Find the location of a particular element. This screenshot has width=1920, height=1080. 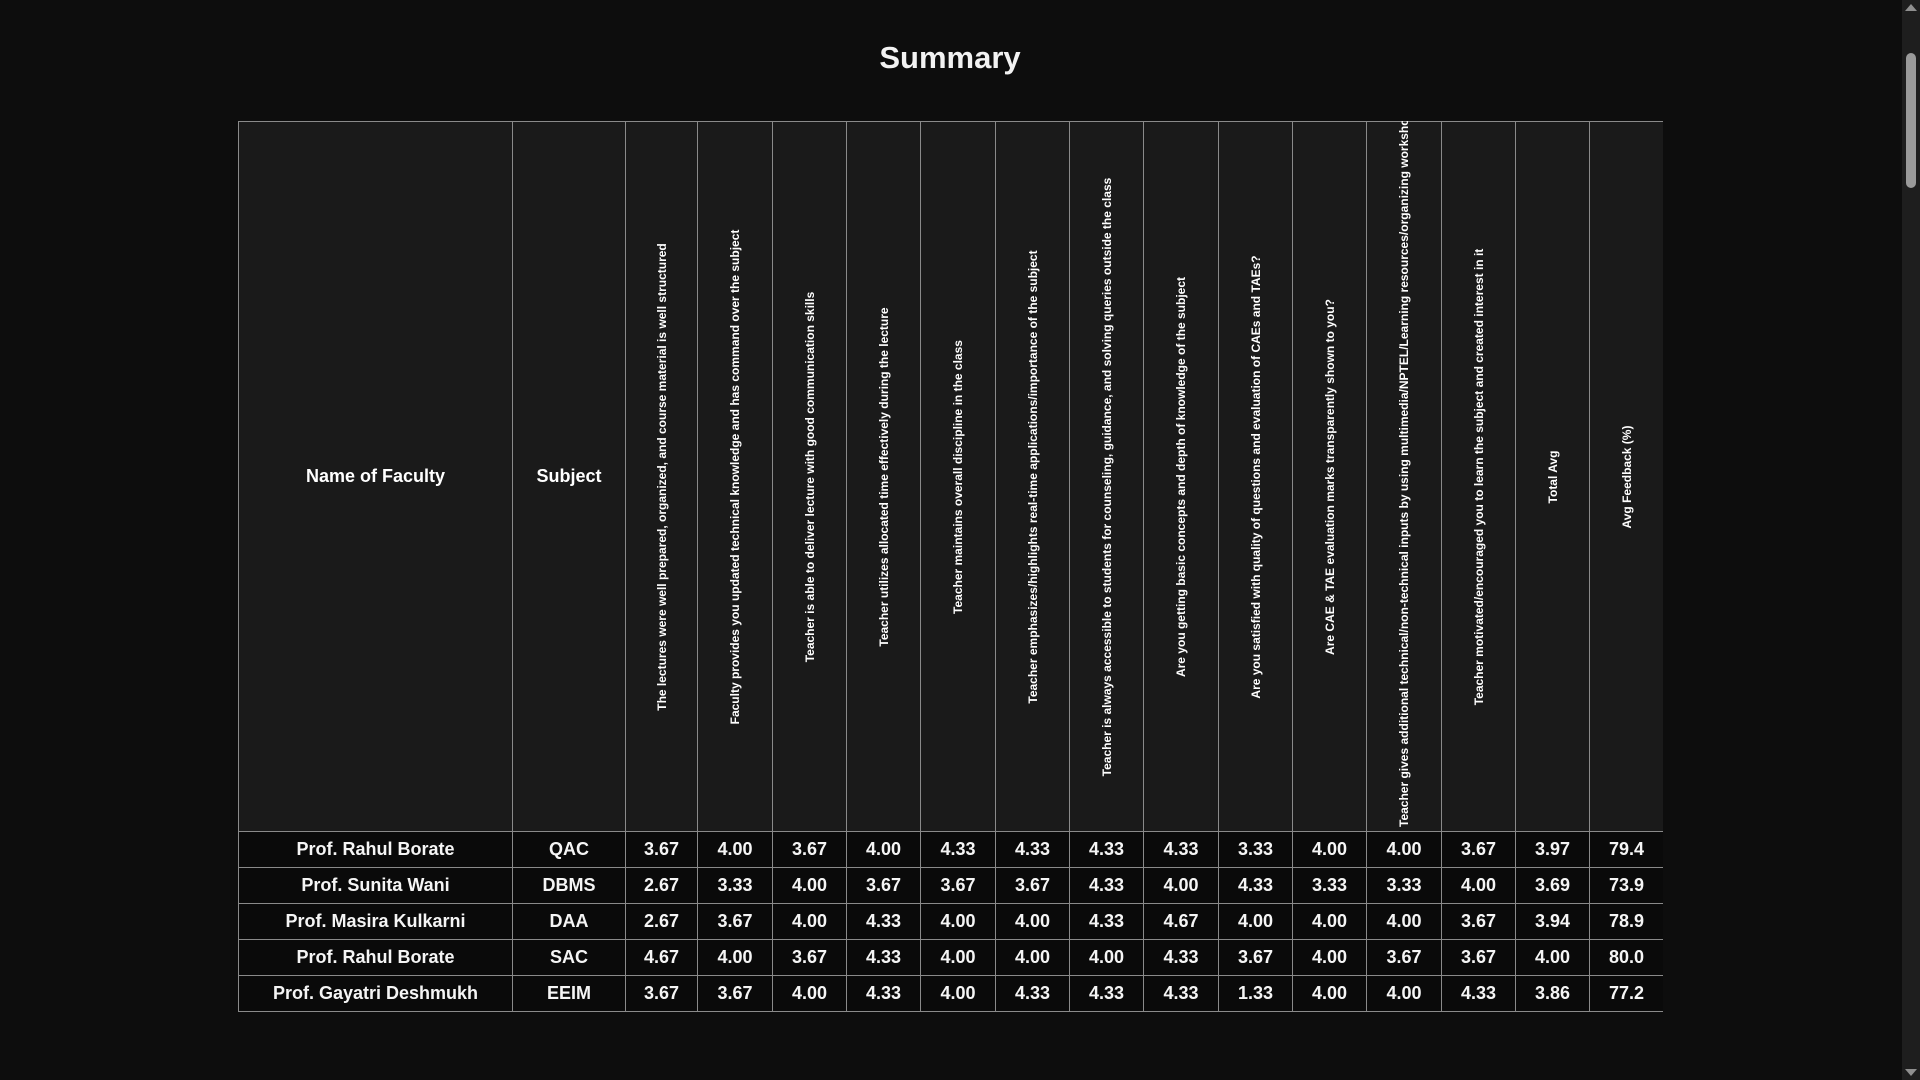

vertical-scrollbar is located at coordinates (1911, 540).